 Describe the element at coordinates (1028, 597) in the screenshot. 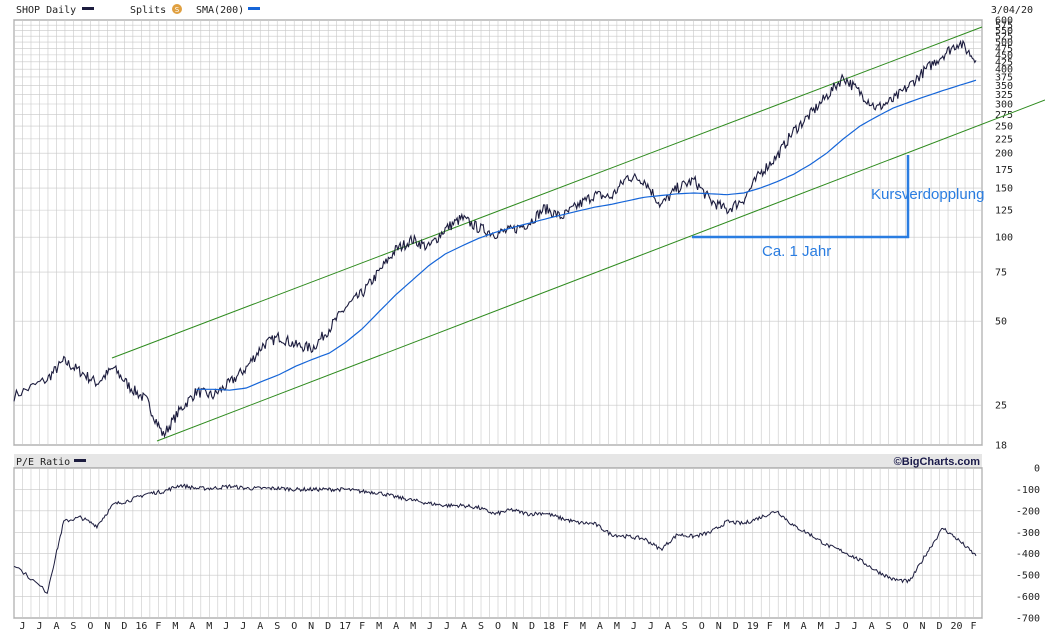

I see `y-tick-label: -600` at that location.